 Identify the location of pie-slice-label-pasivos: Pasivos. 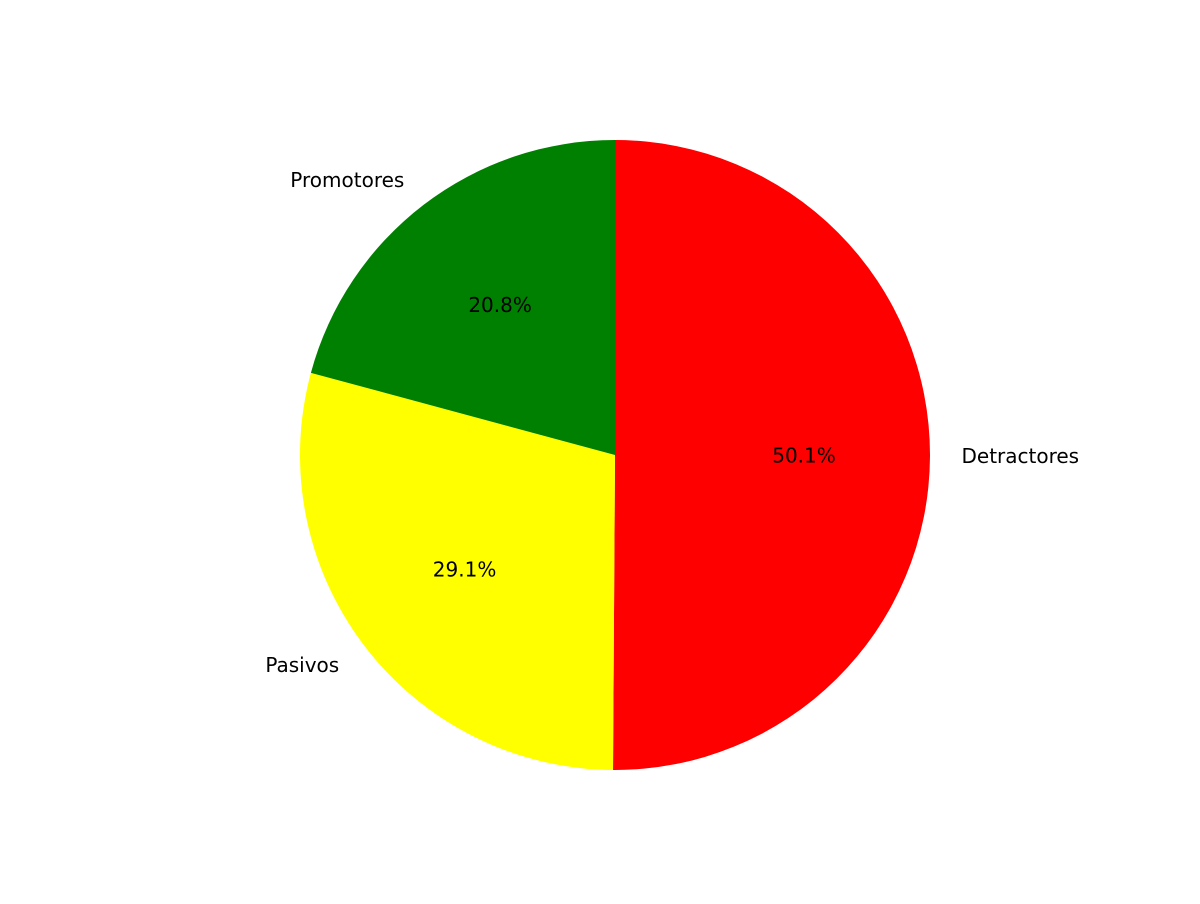
(302, 665).